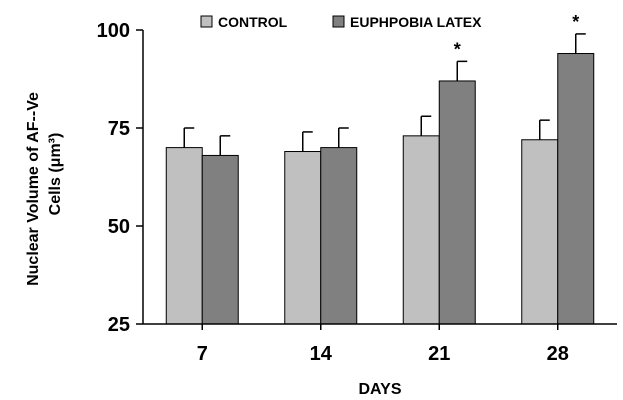 This screenshot has width=623, height=400. Describe the element at coordinates (33, 189) in the screenshot. I see `y-axis-title-line-1: Nuclear Volume of AF--Ve` at that location.